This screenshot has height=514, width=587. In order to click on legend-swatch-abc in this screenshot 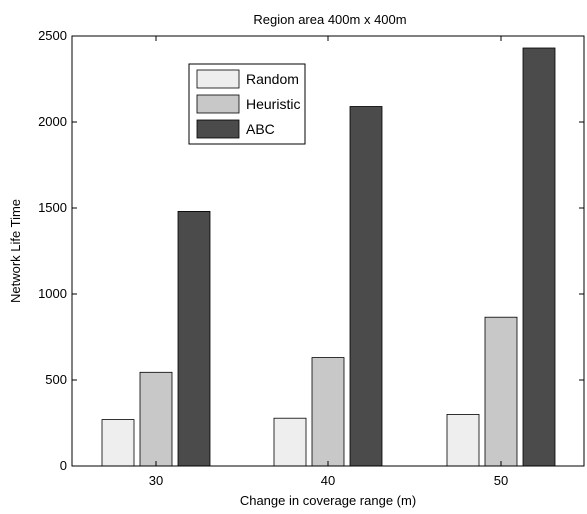, I will do `click(218, 129)`.